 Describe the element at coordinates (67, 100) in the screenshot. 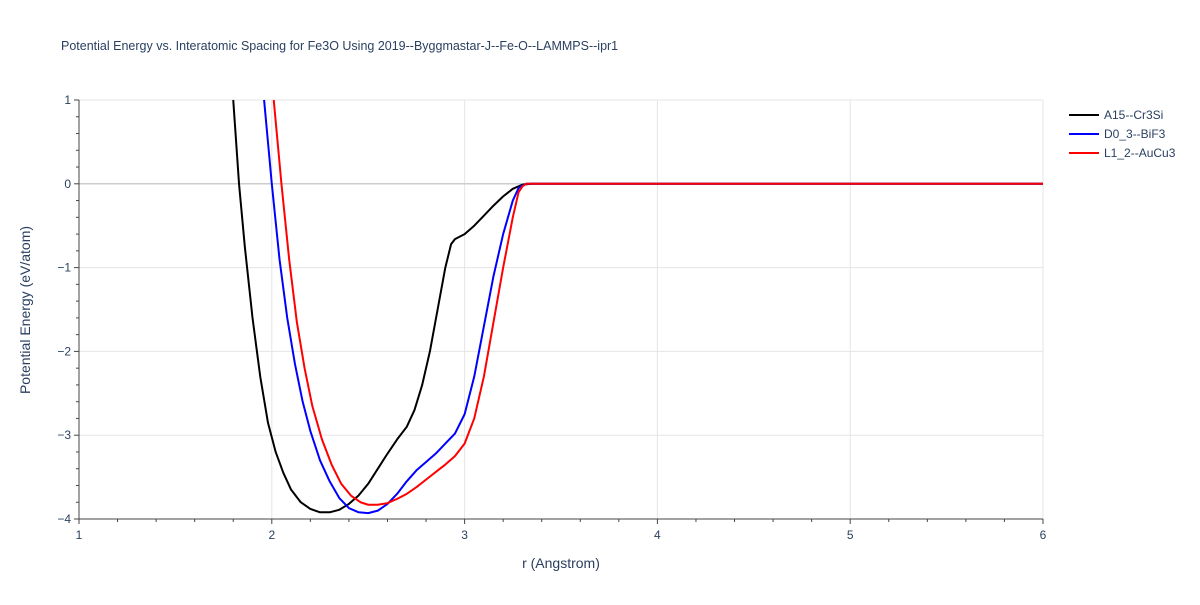

I see `y-tick-label: 1` at that location.